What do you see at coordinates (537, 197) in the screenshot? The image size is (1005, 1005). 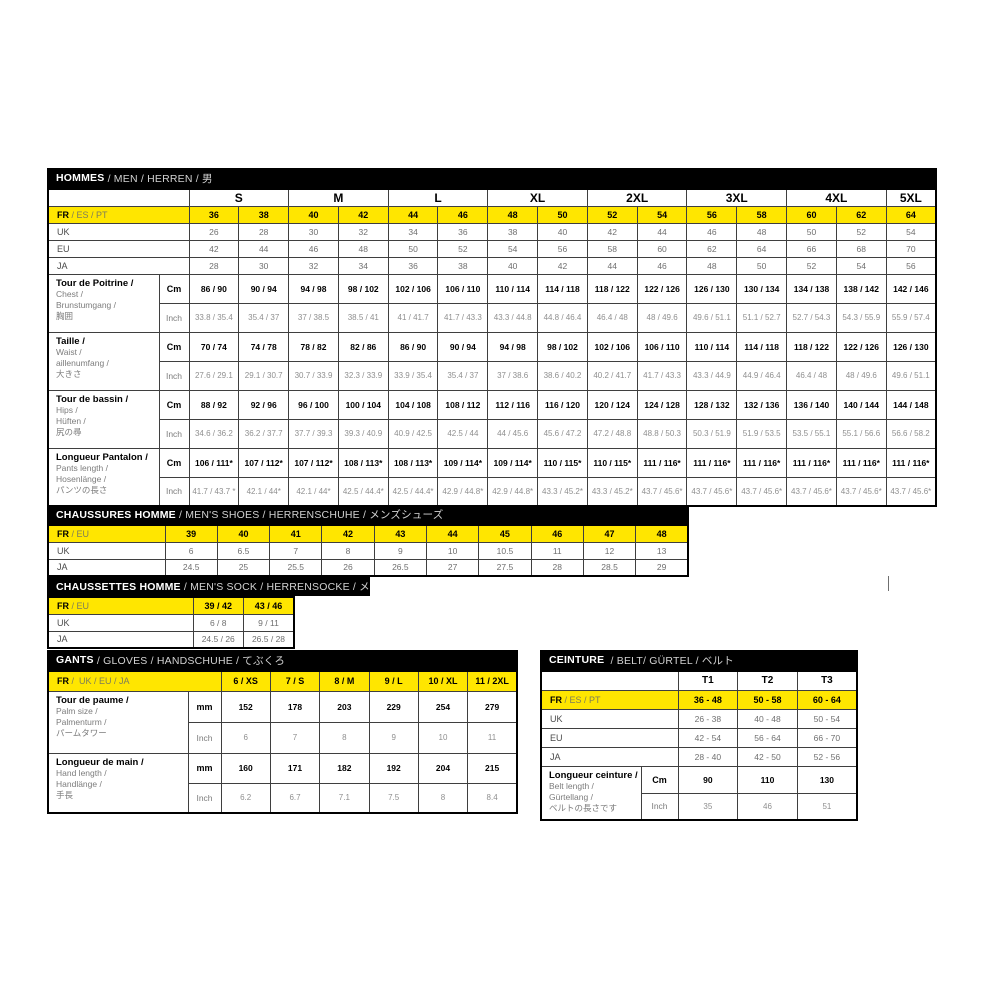 I see `size-group-label: XL` at bounding box center [537, 197].